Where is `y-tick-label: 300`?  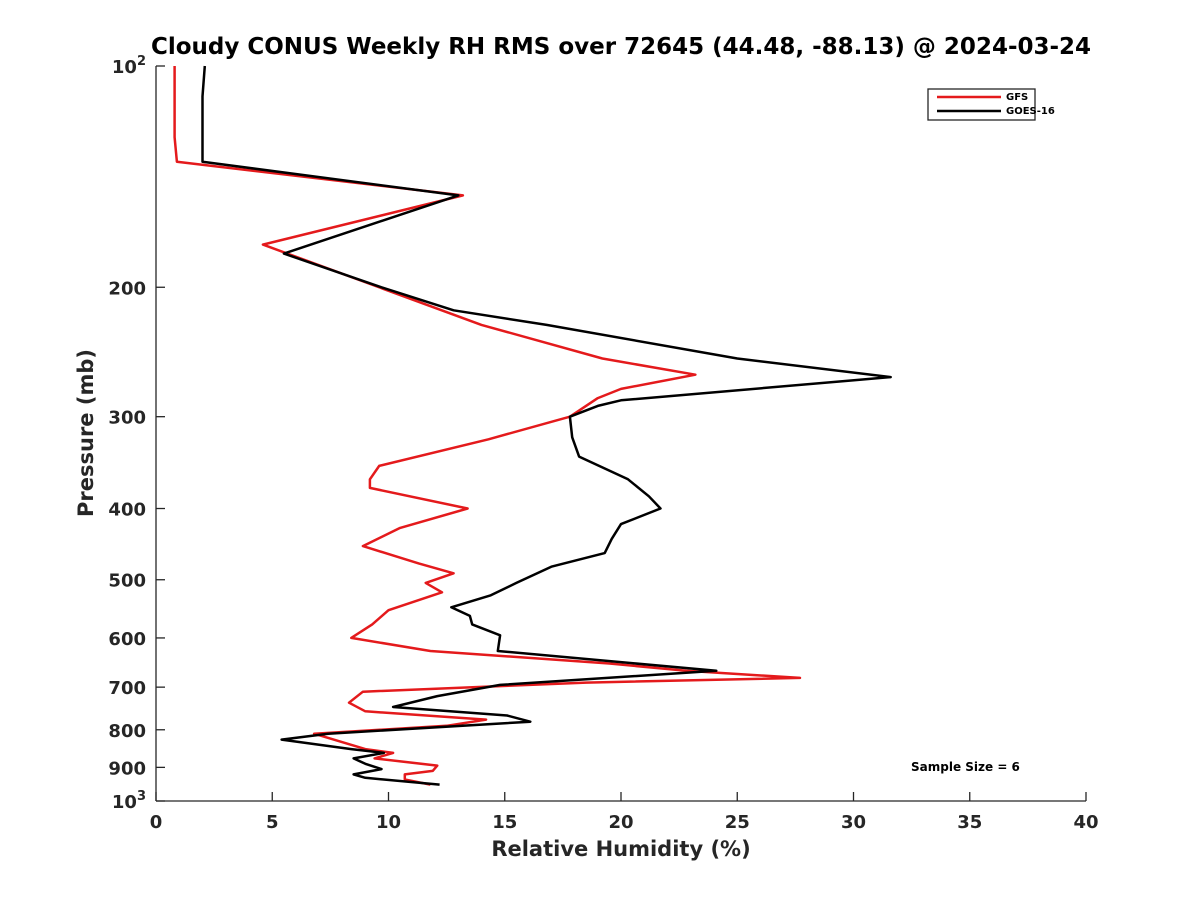
y-tick-label: 300 is located at coordinates (127, 418).